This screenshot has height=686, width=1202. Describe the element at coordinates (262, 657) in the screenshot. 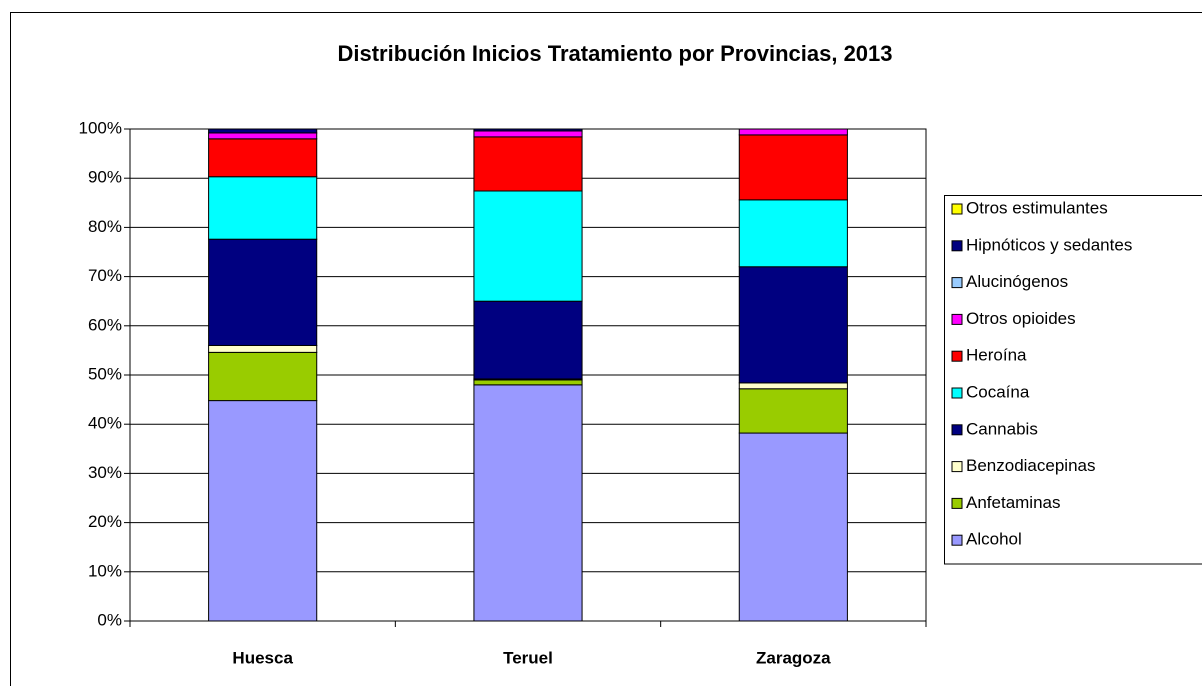

I see `x-tick-label: Huesca` at that location.